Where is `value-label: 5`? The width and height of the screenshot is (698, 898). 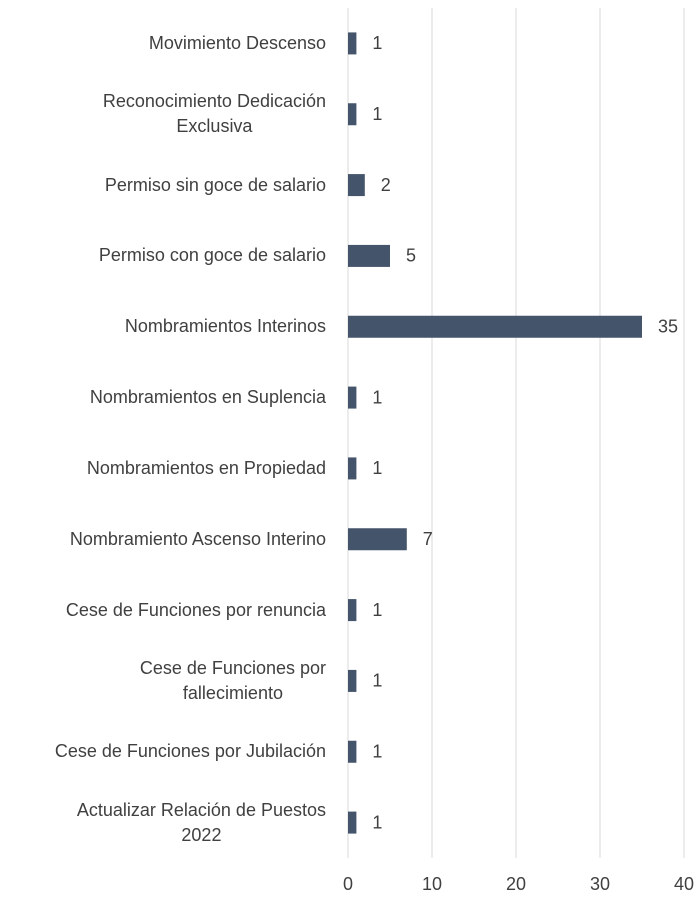
value-label: 5 is located at coordinates (411, 256).